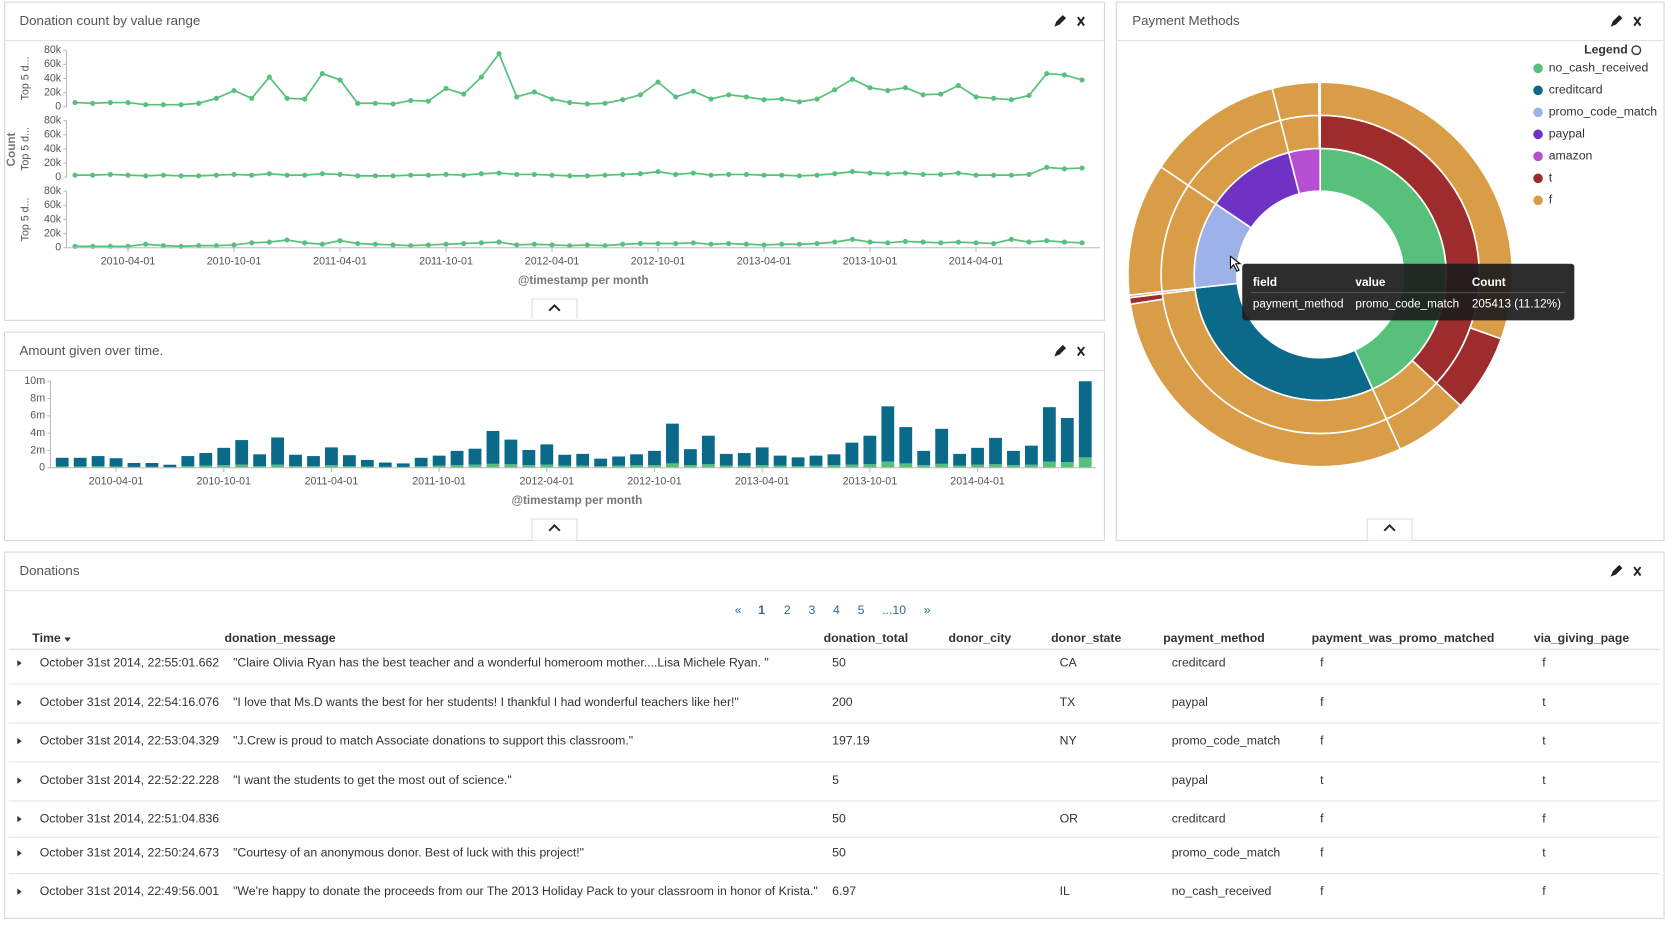 The height and width of the screenshot is (928, 1675). I want to click on legend-label: amazon, so click(1571, 156).